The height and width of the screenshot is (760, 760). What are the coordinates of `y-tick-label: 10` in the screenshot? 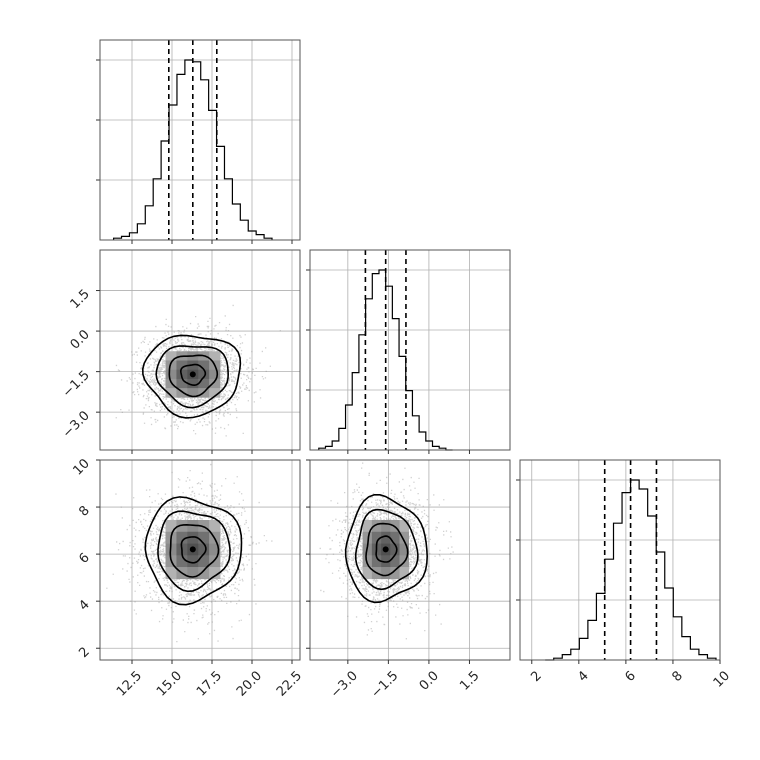 It's located at (82, 467).